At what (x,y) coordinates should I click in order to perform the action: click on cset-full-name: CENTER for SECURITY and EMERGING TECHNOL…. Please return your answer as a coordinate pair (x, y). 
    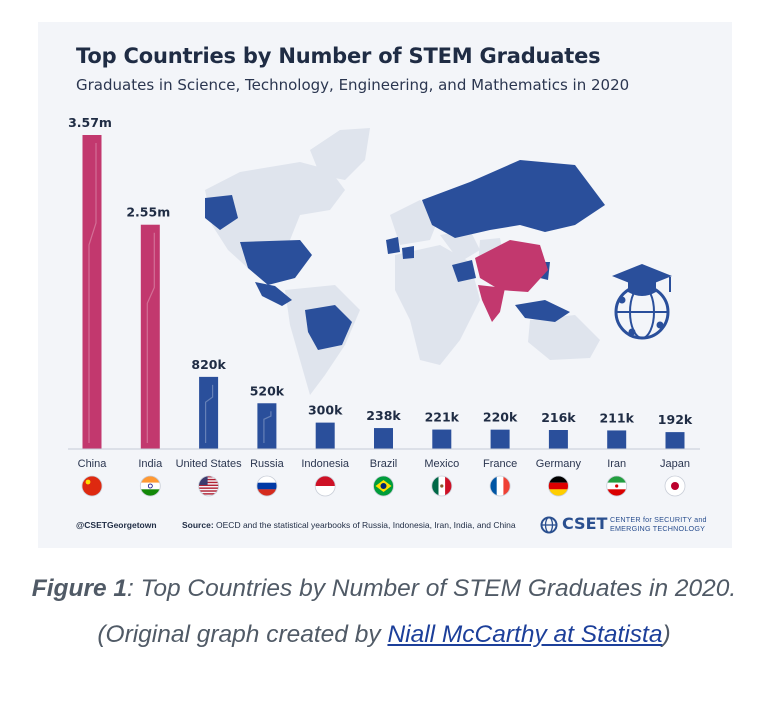
    Looking at the image, I should click on (658, 524).